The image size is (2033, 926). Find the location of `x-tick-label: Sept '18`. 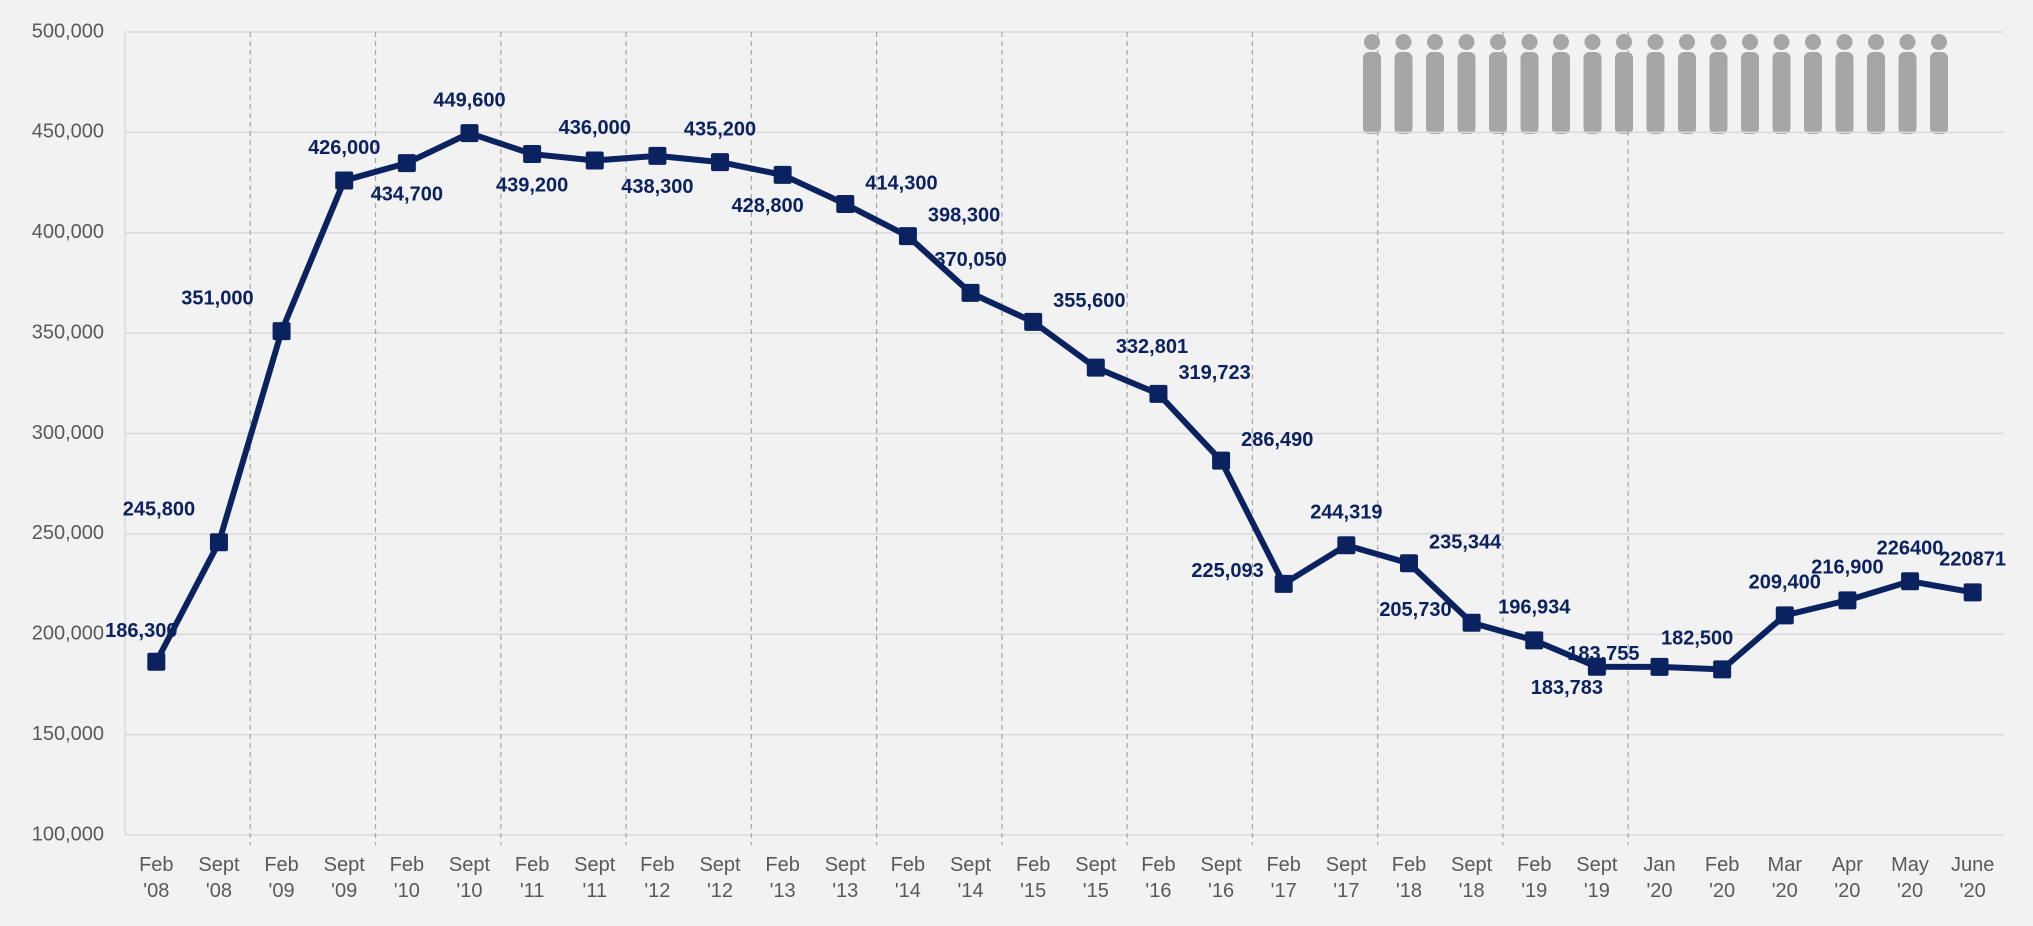

x-tick-label: Sept '18 is located at coordinates (1472, 878).